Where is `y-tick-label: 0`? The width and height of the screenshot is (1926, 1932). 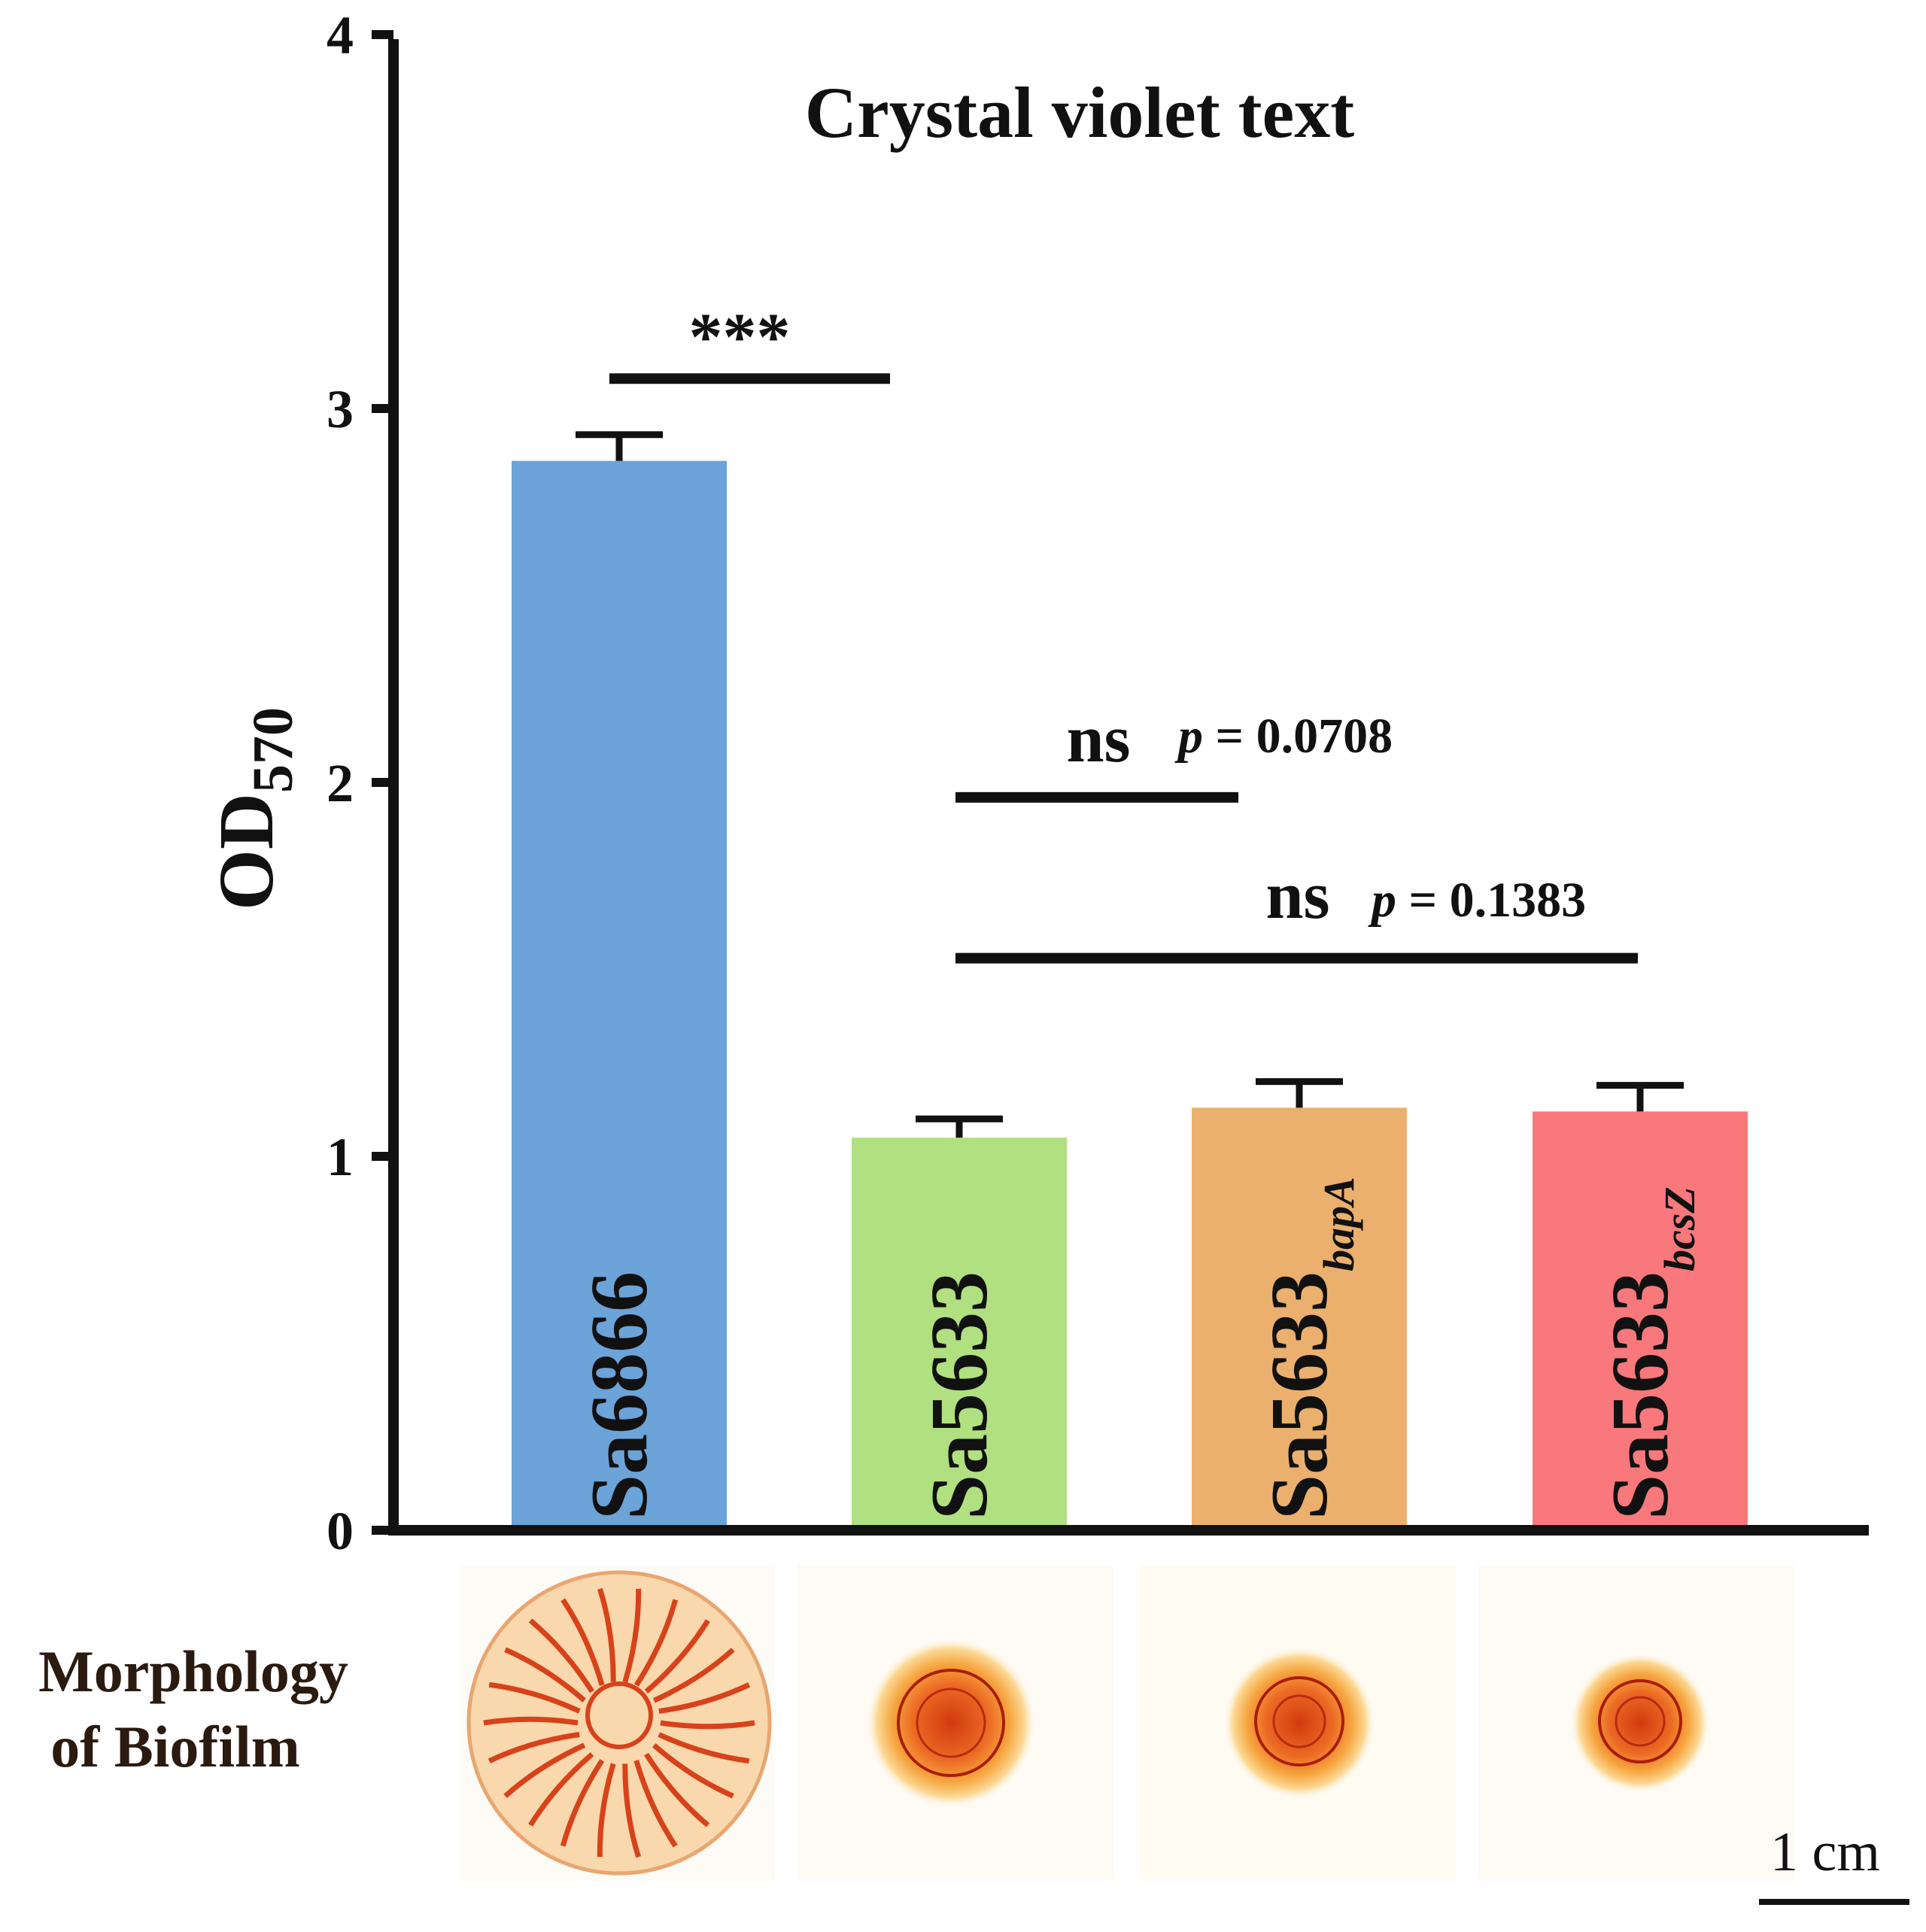
y-tick-label: 0 is located at coordinates (340, 1531).